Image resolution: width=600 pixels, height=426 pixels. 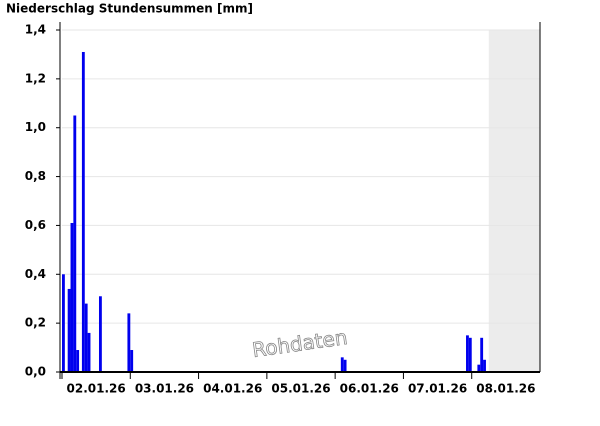 I want to click on x-tick-label: 05.01.26, so click(x=300, y=389).